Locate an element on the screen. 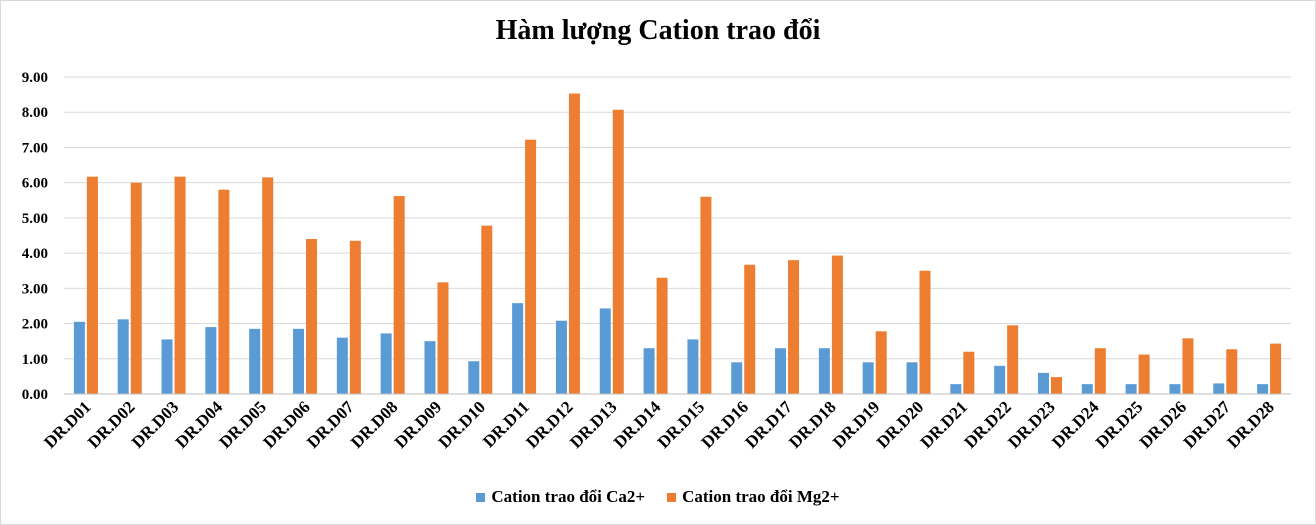 This screenshot has height=525, width=1316. x-tick-label: DR.D22 is located at coordinates (987, 424).